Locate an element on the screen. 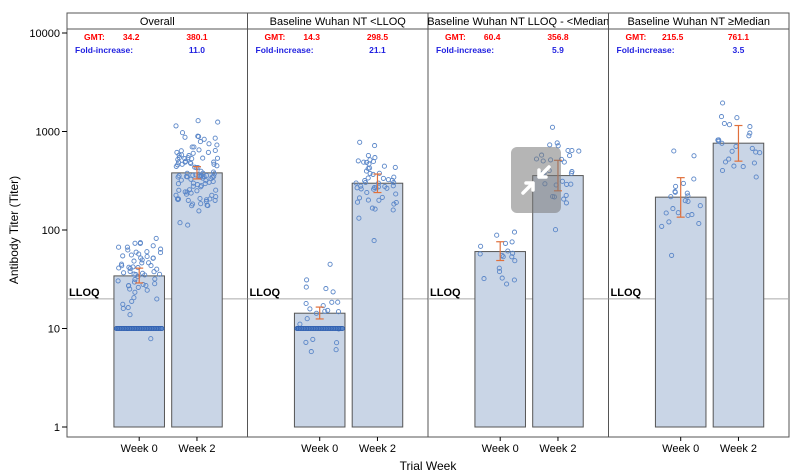  x-tick-label: Week 0 is located at coordinates (139, 449).